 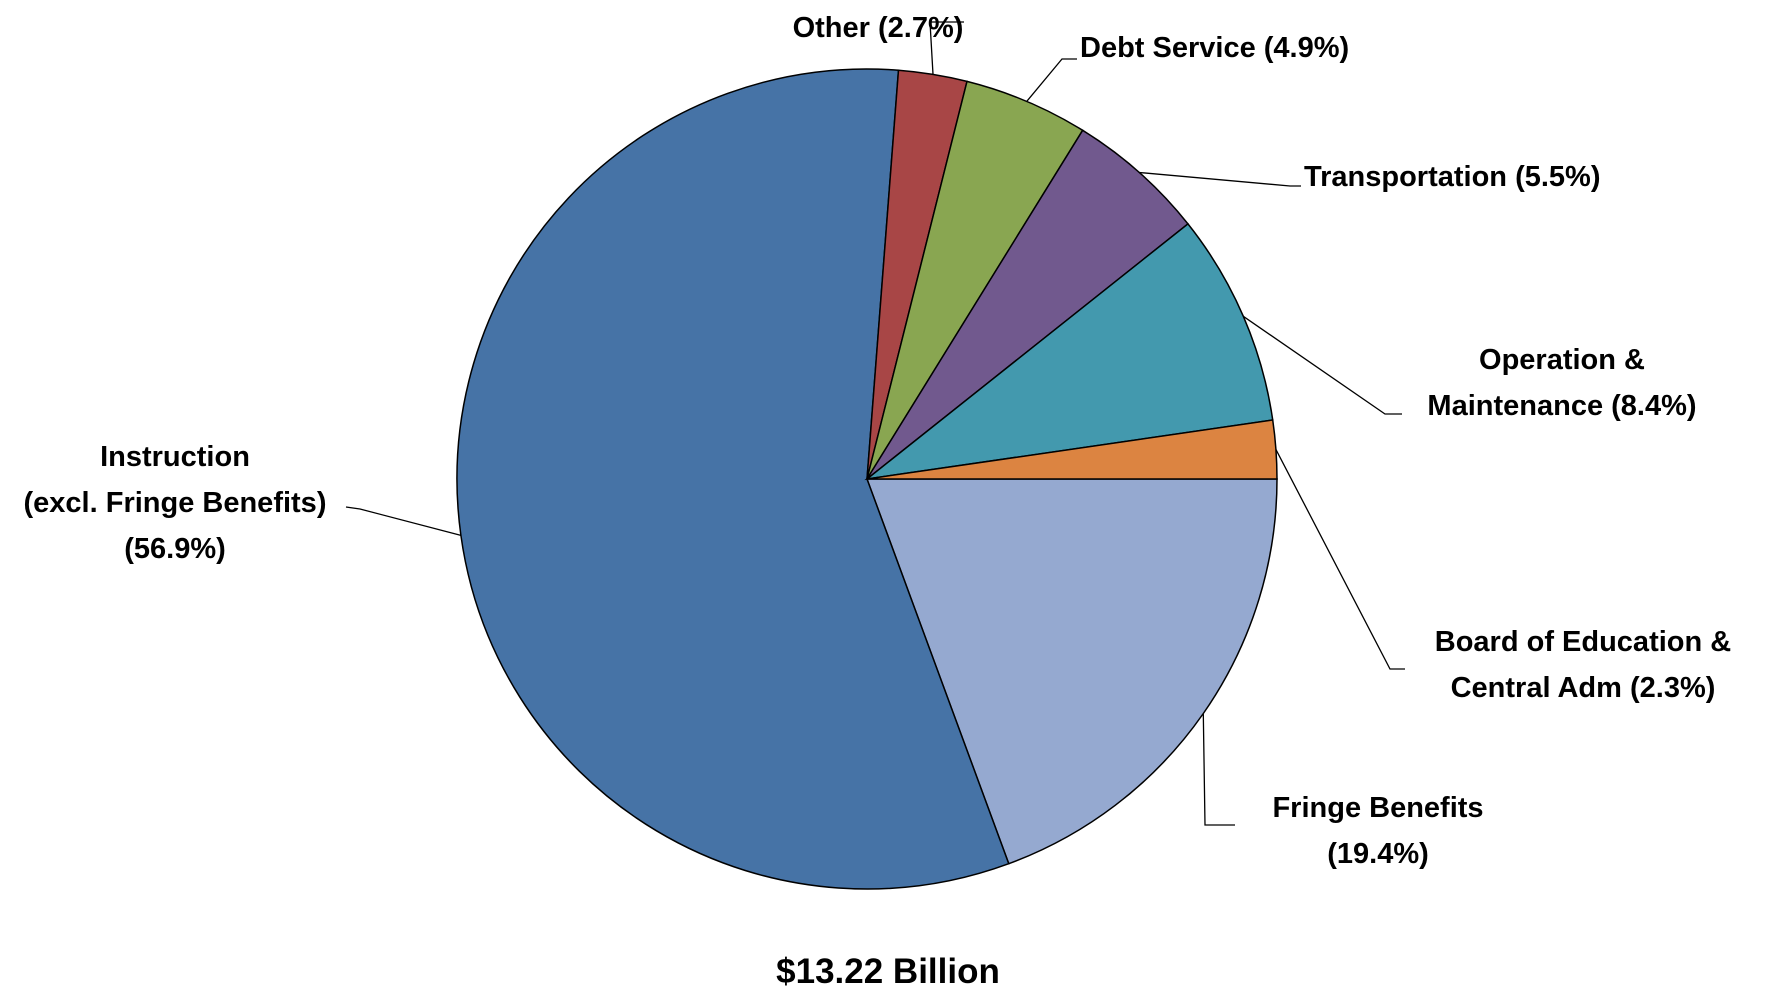 I want to click on slice-label-line: Other (2.7%), so click(x=878, y=28).